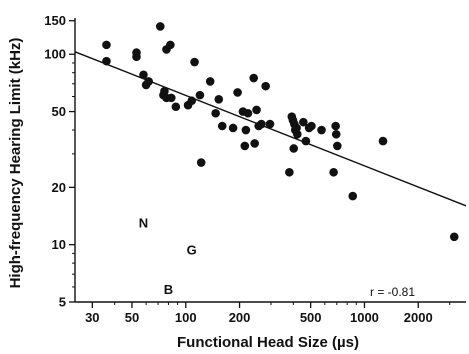 The image size is (469, 354). What do you see at coordinates (268, 313) in the screenshot?
I see `x-axis-ticks: 30 50 100 200 500 1000 2000` at bounding box center [268, 313].